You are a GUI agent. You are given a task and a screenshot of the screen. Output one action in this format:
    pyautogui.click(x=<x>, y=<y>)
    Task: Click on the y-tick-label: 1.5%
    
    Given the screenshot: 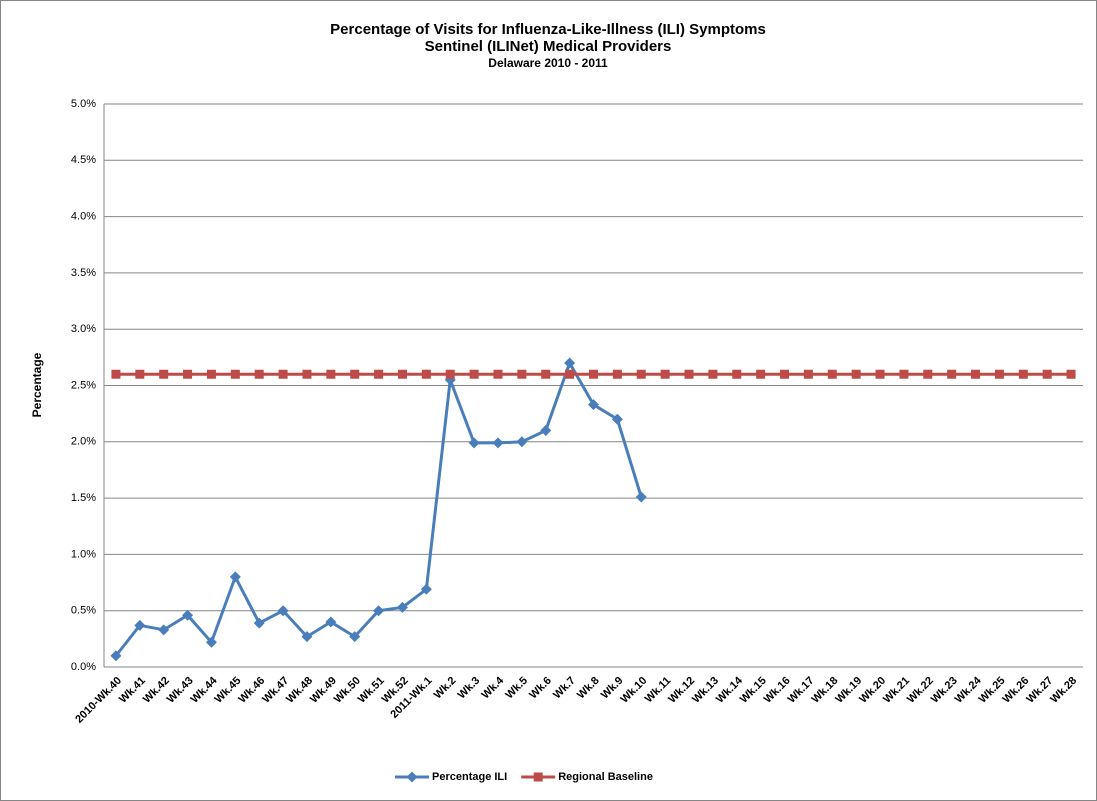 What is the action you would take?
    pyautogui.click(x=83, y=498)
    